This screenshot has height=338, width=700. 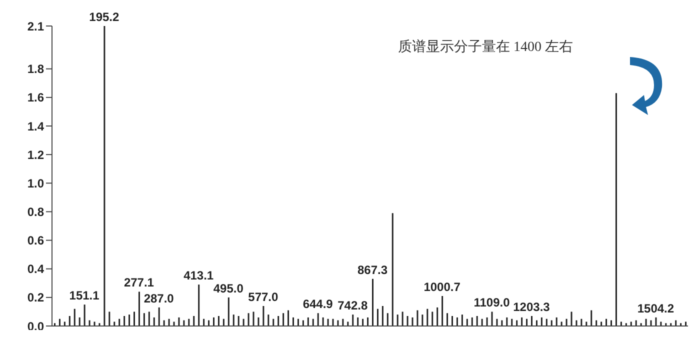 What do you see at coordinates (35, 97) in the screenshot?
I see `y-tick-label: 1.6` at bounding box center [35, 97].